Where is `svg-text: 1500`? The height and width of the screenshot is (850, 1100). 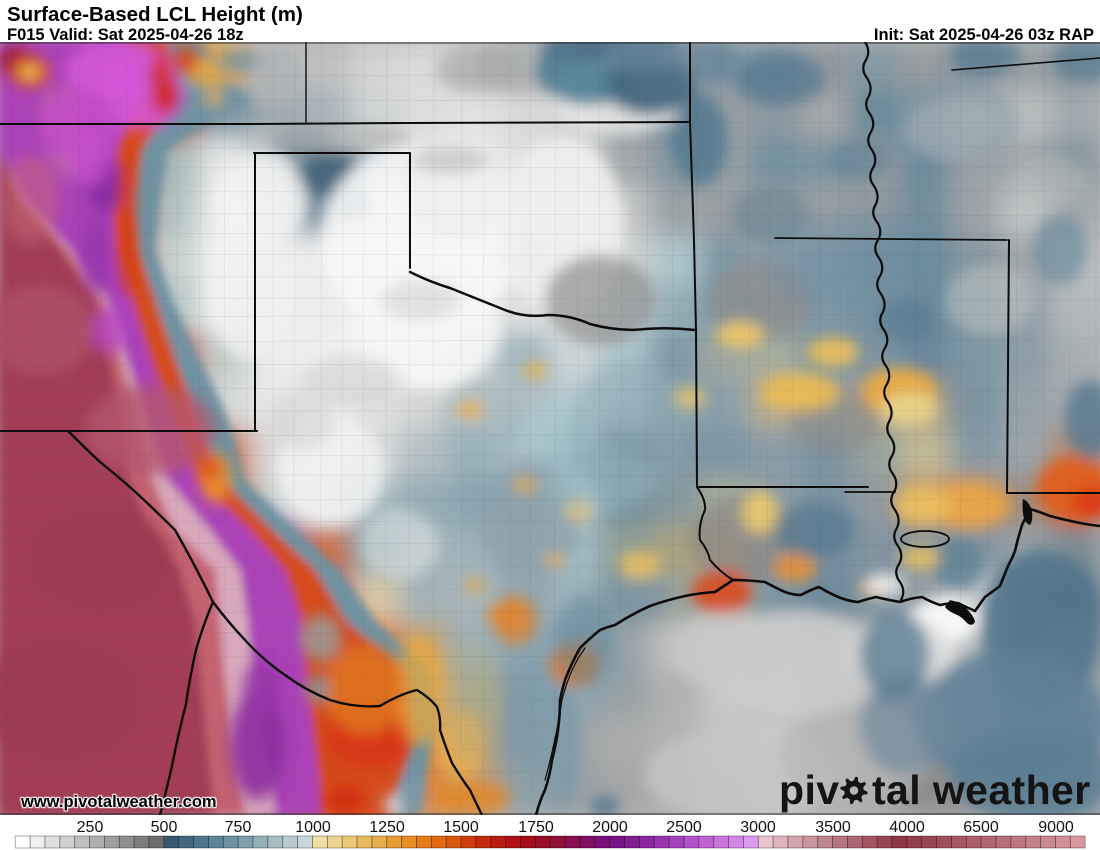
svg-text: 1500 is located at coordinates (461, 827).